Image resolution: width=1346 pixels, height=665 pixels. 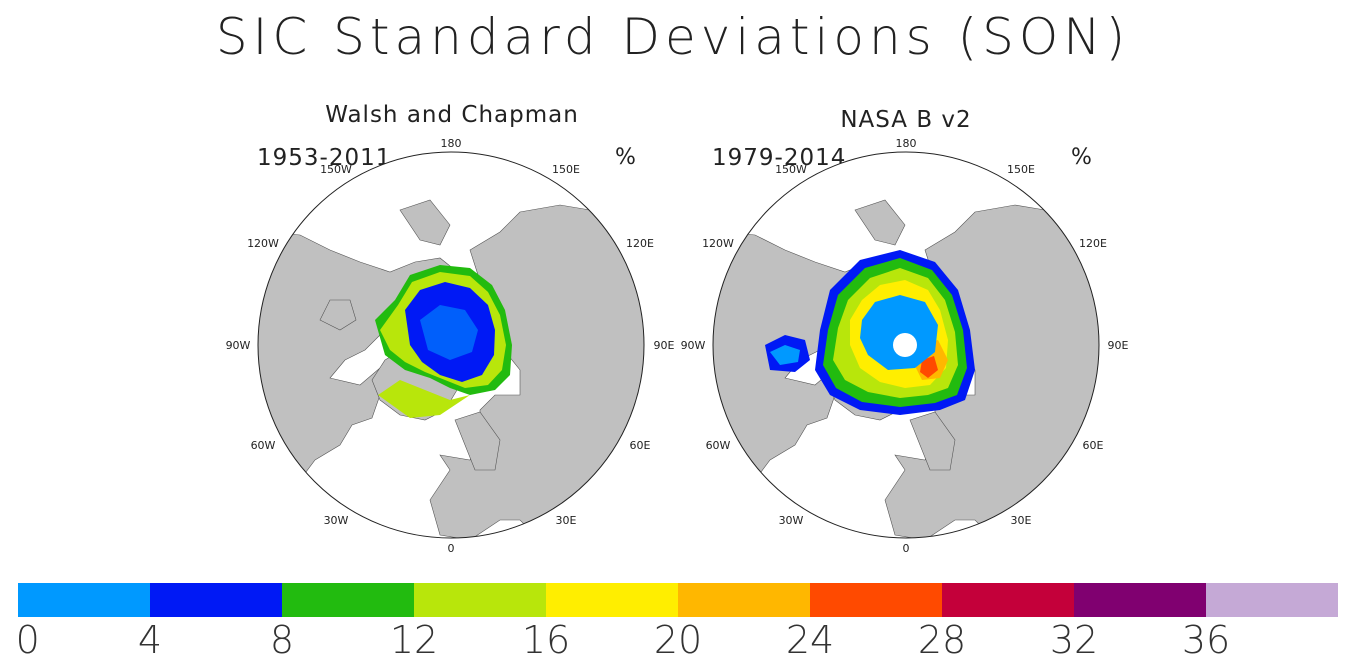 What do you see at coordinates (942, 640) in the screenshot?
I see `colorbar-tick-label: 28` at bounding box center [942, 640].